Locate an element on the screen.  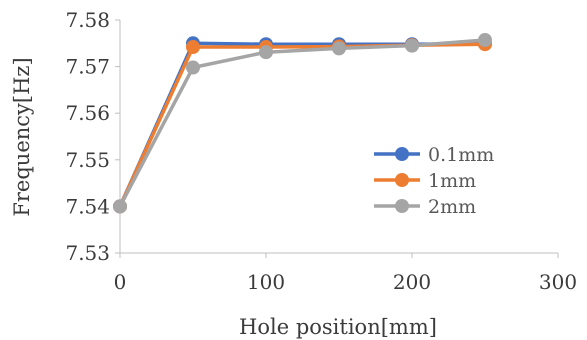
legend-marker-1mm is located at coordinates (402, 180).